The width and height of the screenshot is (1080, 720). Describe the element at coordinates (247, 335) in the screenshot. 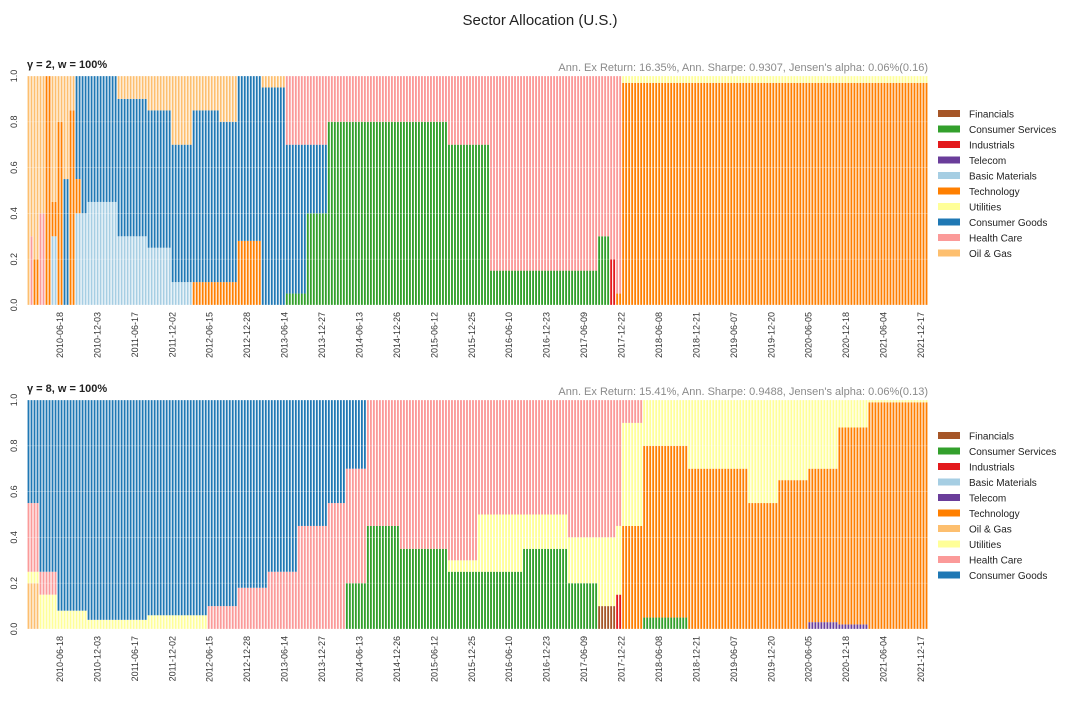

I see `x-tick-label: 2012-12-28` at that location.